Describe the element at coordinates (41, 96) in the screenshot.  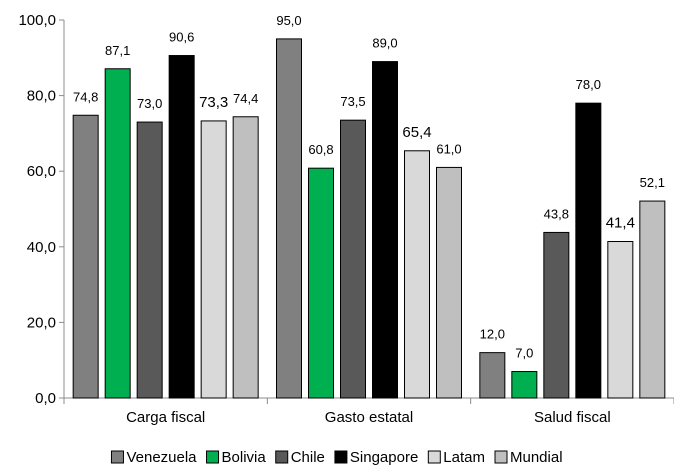
I see `y-tick-label: 80,0` at that location.